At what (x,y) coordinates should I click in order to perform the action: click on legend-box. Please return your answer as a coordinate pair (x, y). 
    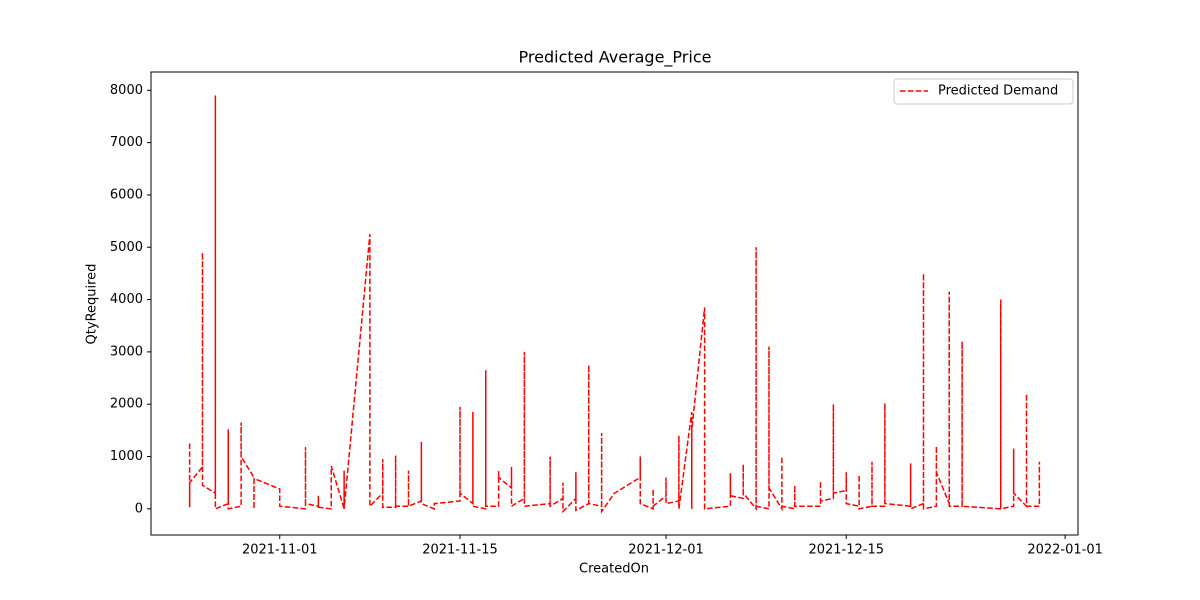
    Looking at the image, I should click on (983, 91).